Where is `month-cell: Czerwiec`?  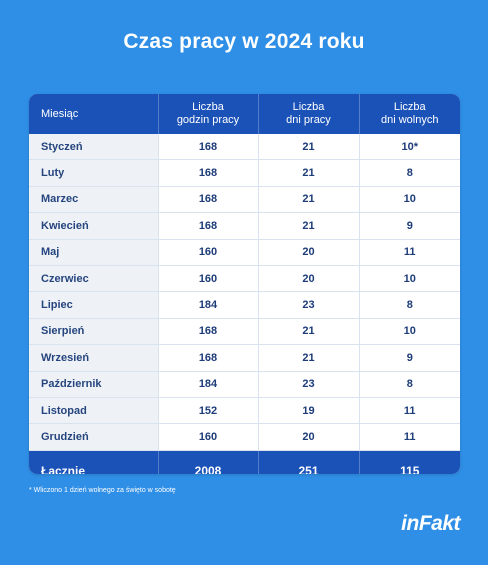 month-cell: Czerwiec is located at coordinates (94, 279).